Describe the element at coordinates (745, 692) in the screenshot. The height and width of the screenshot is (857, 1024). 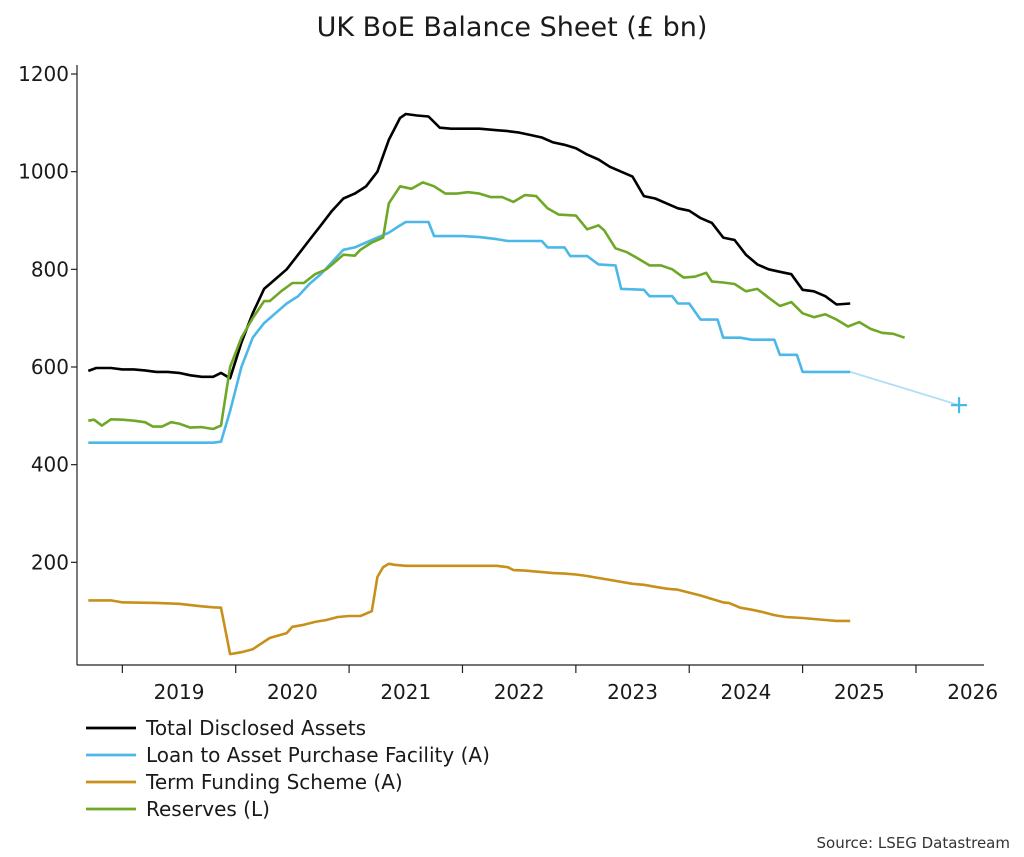
I see `x-tick-label: 2024` at that location.